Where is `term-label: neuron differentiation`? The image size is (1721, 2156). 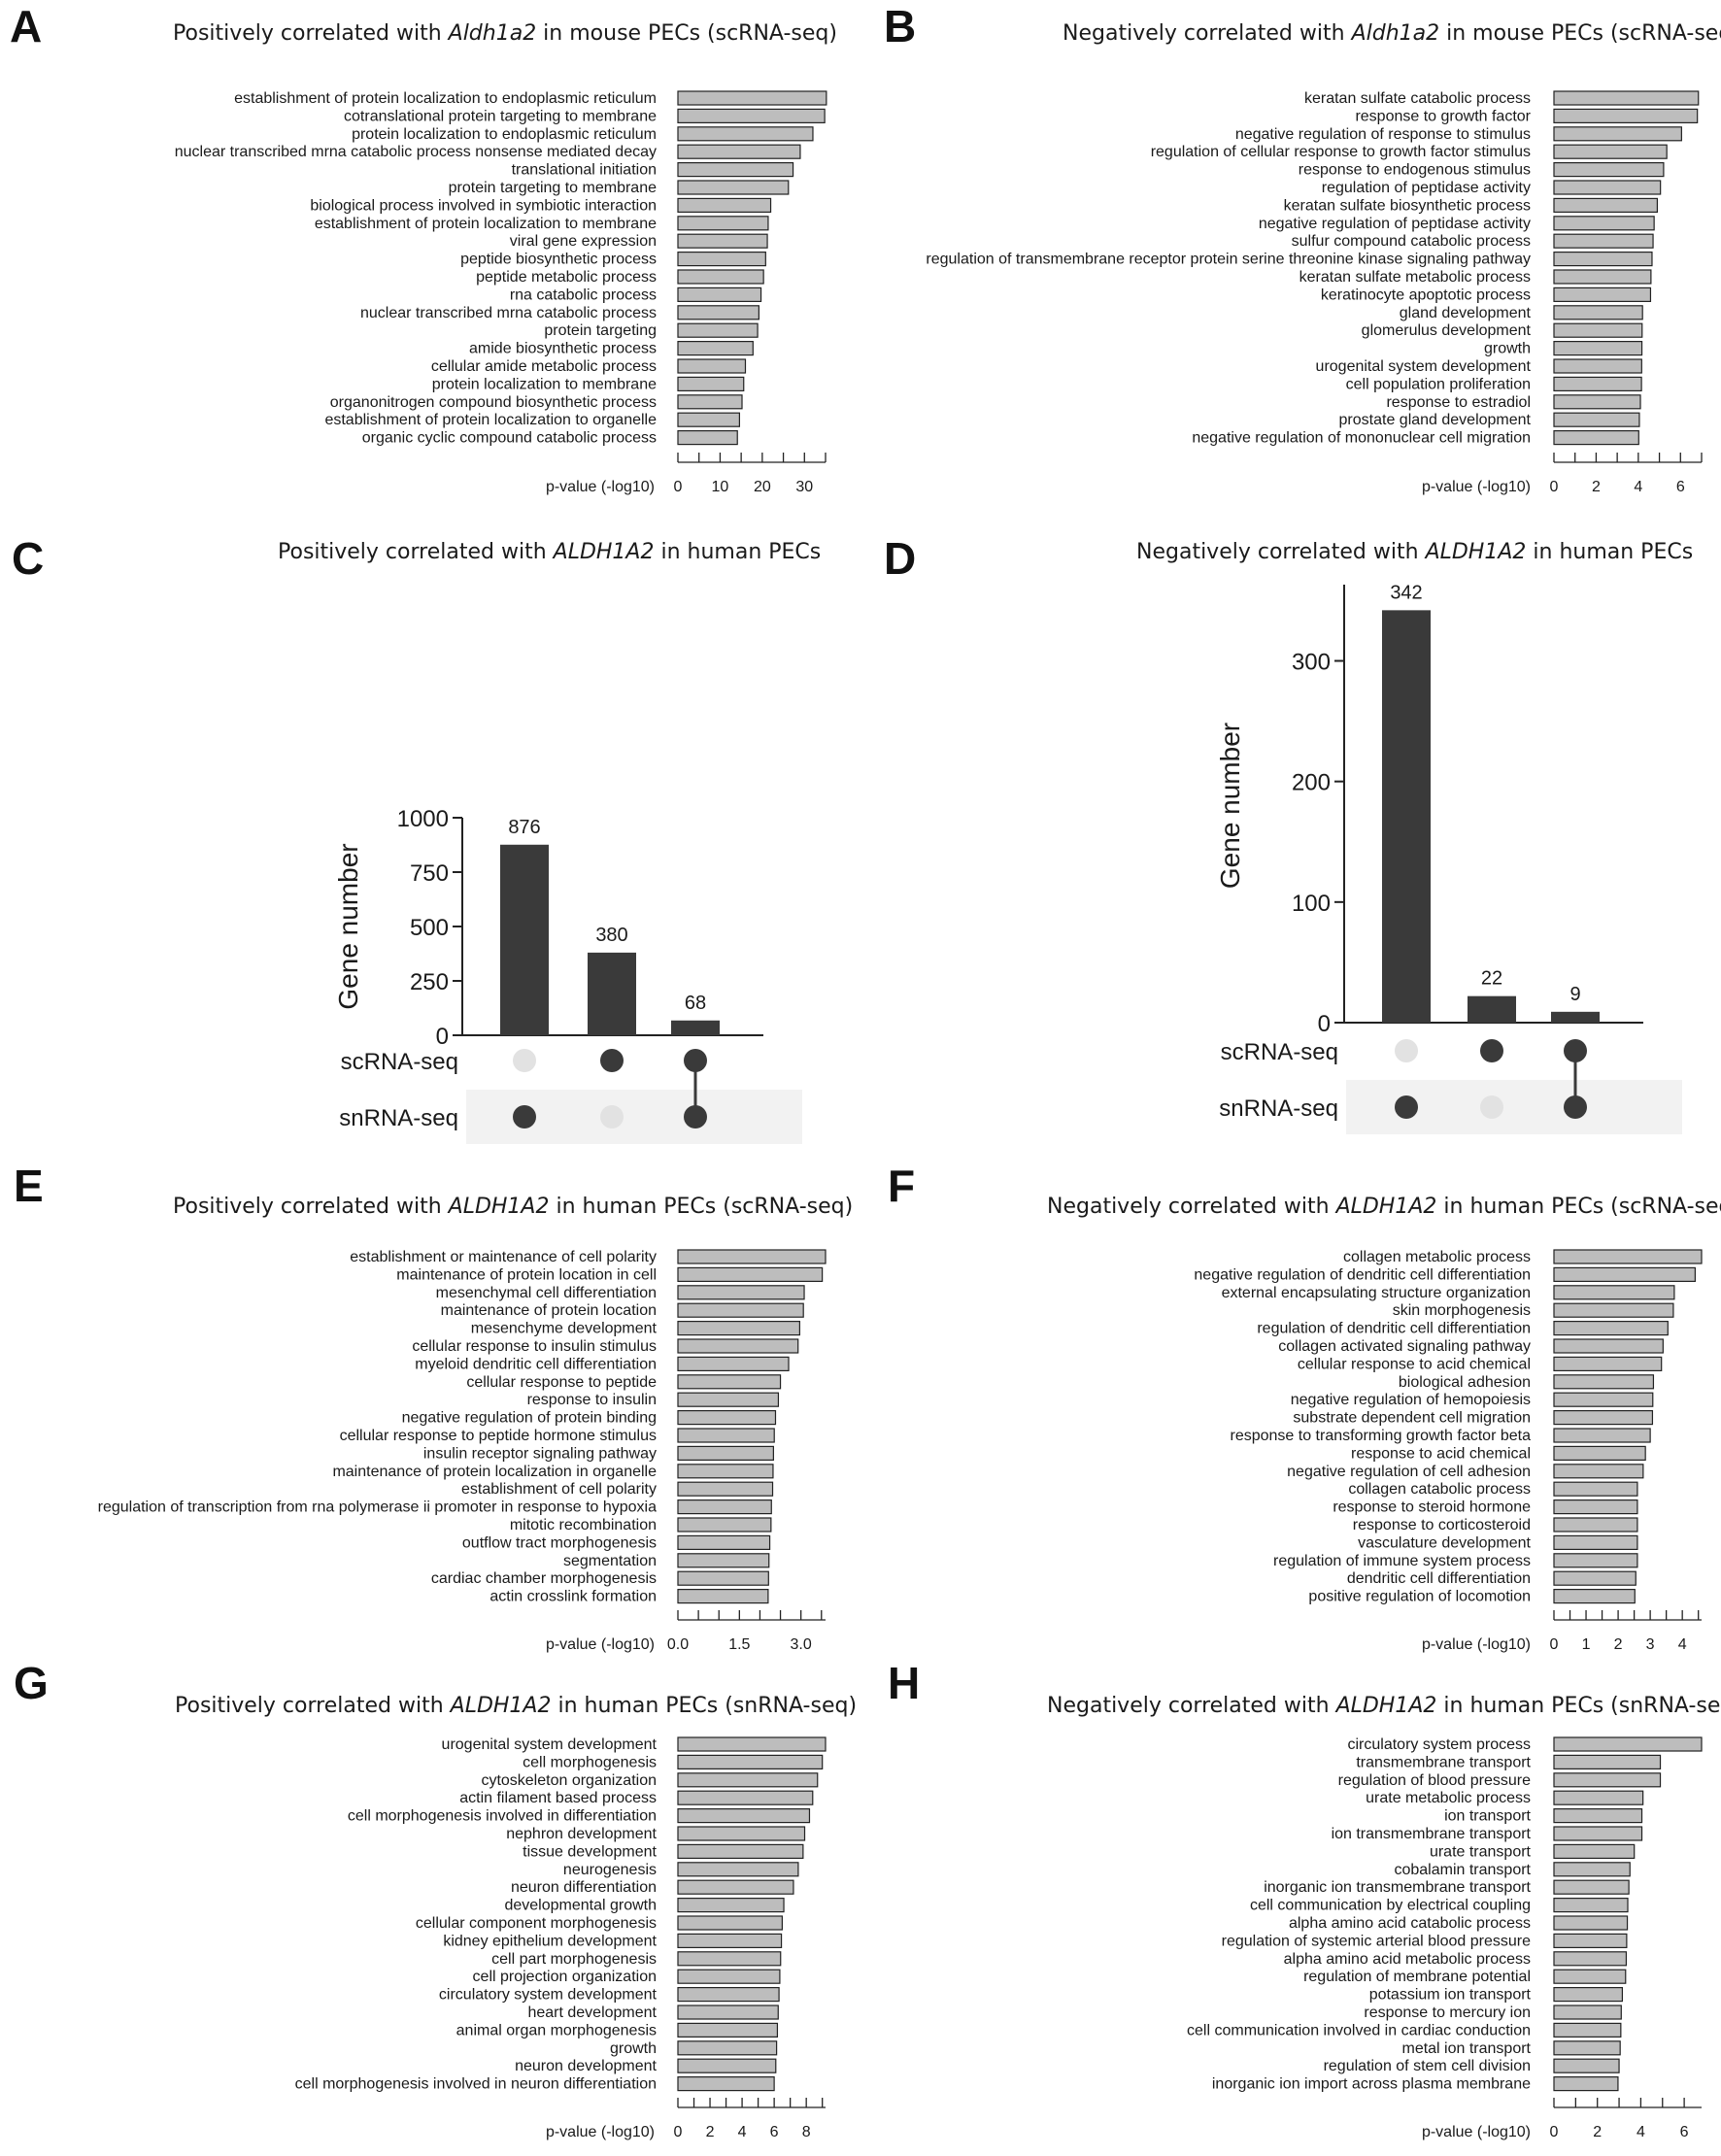
term-label: neuron differentiation is located at coordinates (584, 1887).